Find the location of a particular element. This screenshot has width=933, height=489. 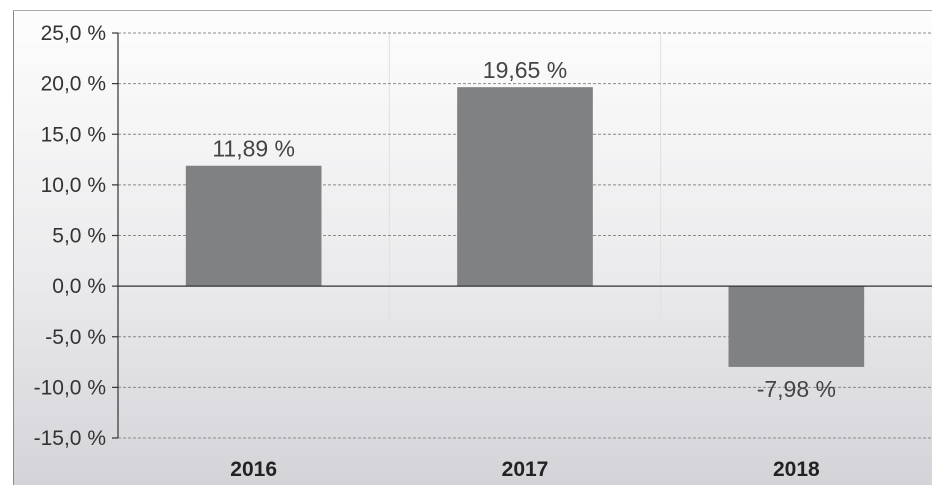

y-tick-label: -10,0 % is located at coordinates (70, 387).